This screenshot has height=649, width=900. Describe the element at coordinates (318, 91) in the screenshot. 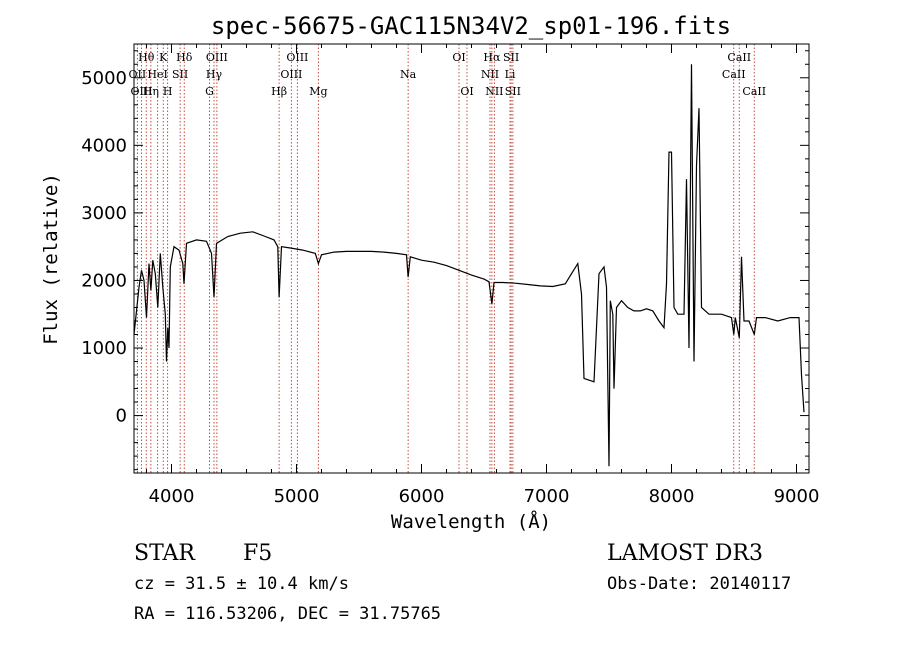

I see `guide-label: Mg` at that location.